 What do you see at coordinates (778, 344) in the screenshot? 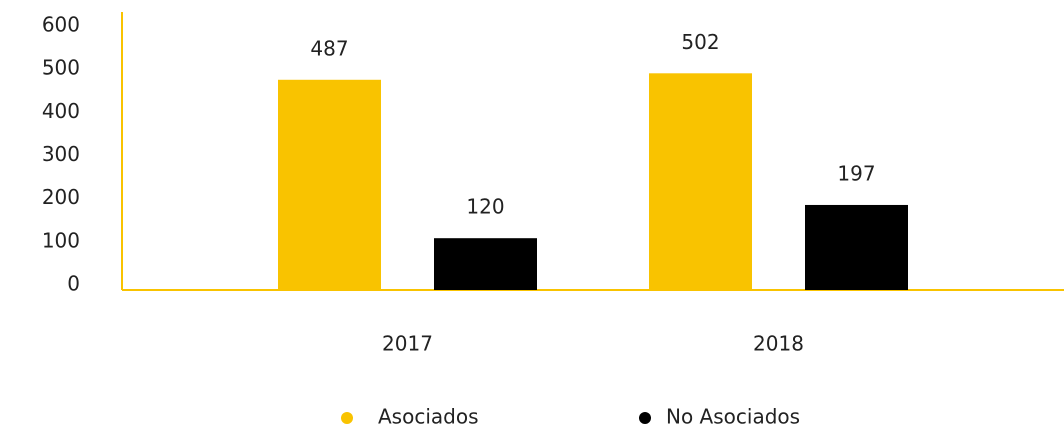
I see `x-tick-label: 2018` at bounding box center [778, 344].